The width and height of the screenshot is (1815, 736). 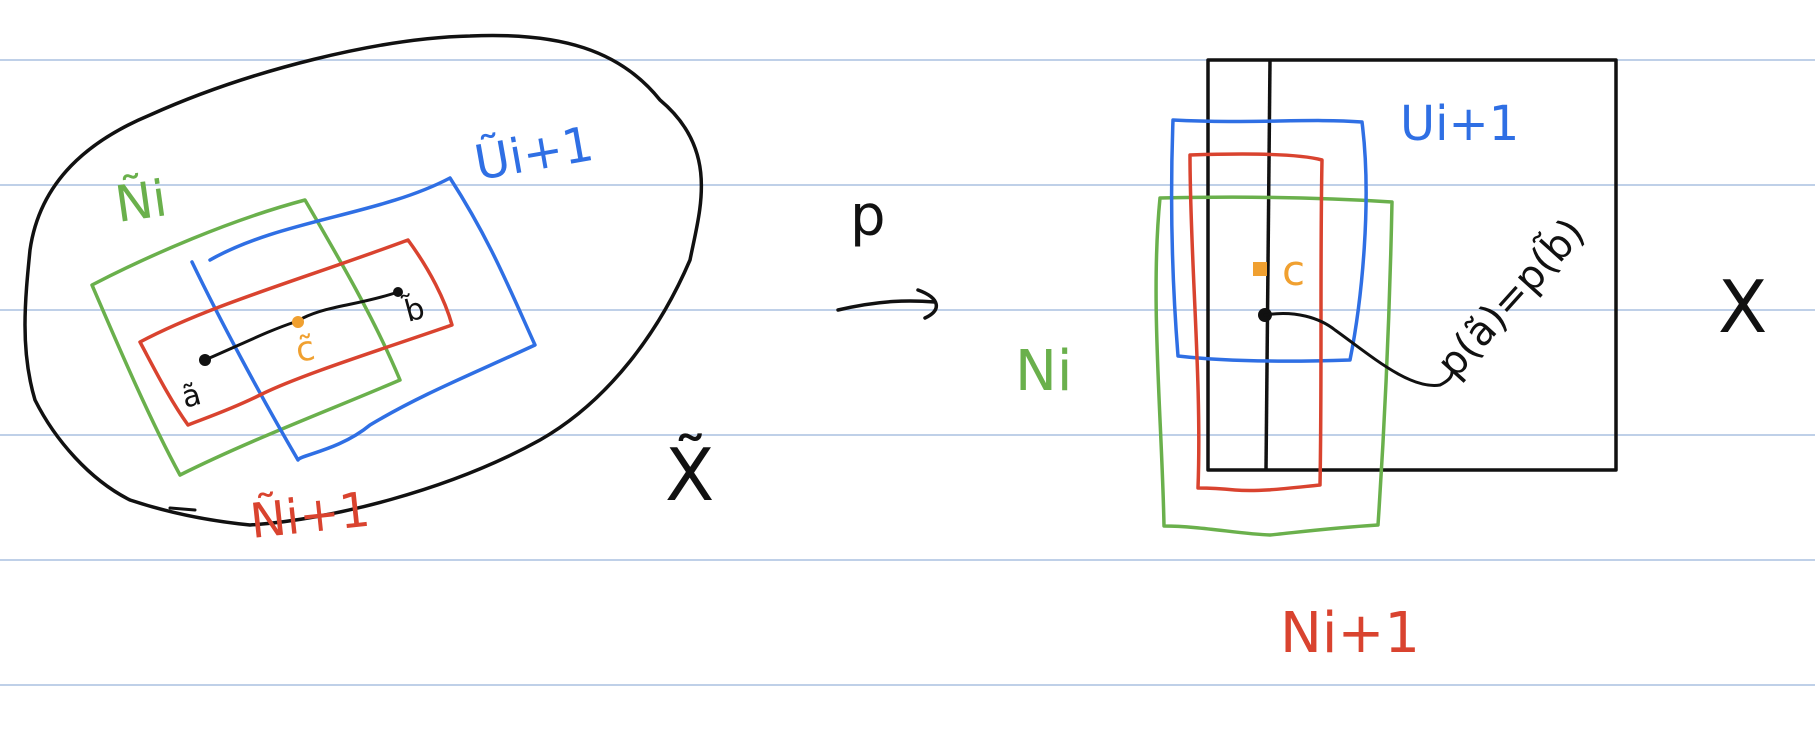 What do you see at coordinates (191, 396) in the screenshot?
I see `left-label-point-a: ã` at bounding box center [191, 396].